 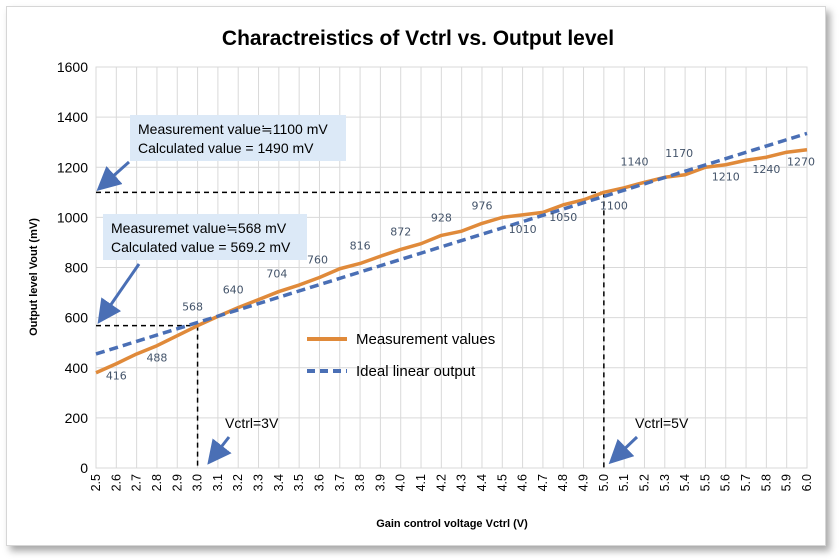 I want to click on data-label: 1210, so click(x=726, y=177).